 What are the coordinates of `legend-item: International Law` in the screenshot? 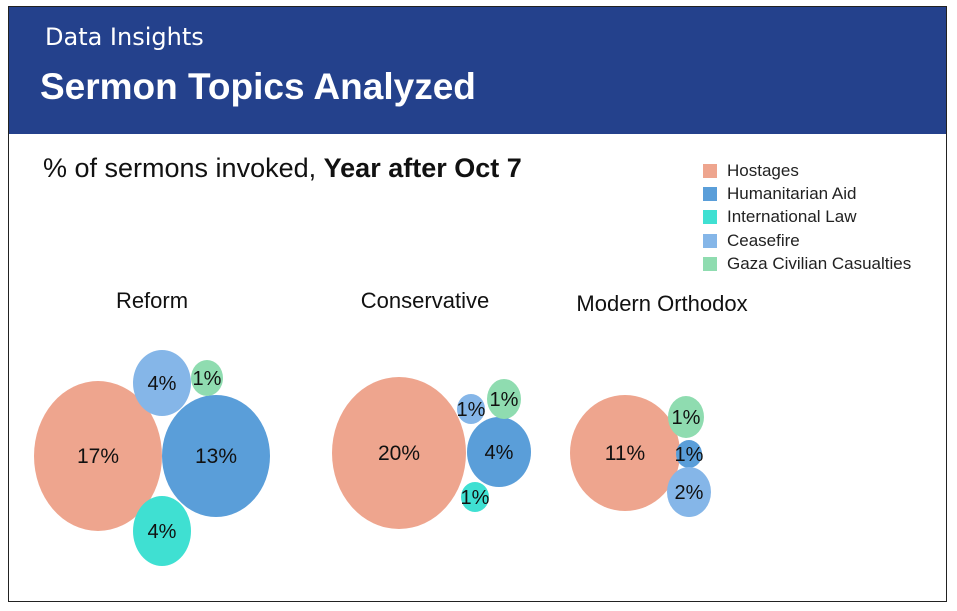 It's located at (807, 217).